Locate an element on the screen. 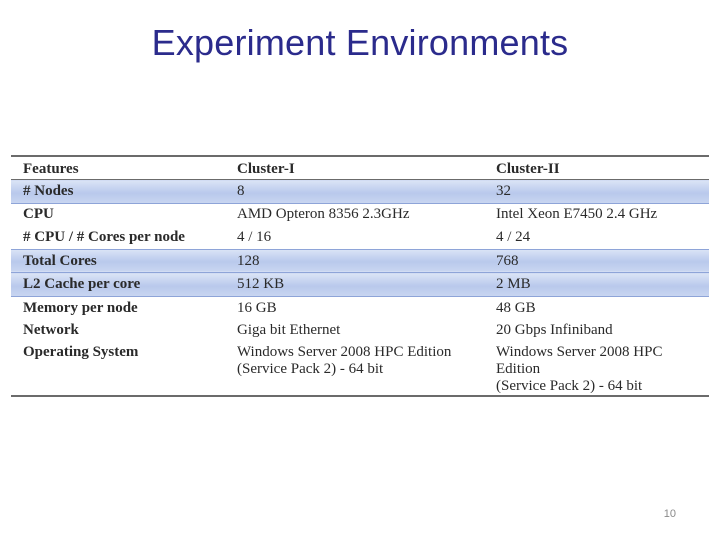 Image resolution: width=720 pixels, height=540 pixels. header-features: Features is located at coordinates (118, 168).